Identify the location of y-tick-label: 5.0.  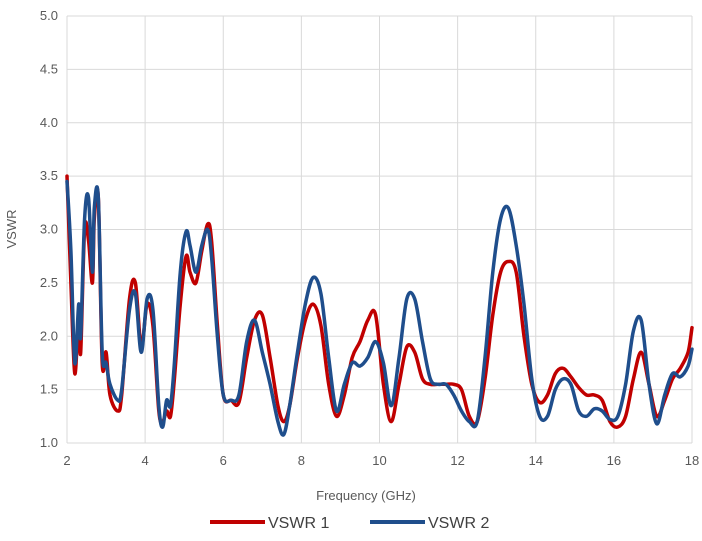
(49, 15).